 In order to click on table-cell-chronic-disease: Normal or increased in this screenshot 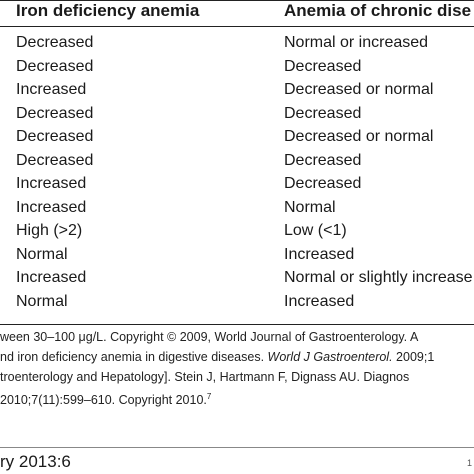, I will do `click(356, 42)`.